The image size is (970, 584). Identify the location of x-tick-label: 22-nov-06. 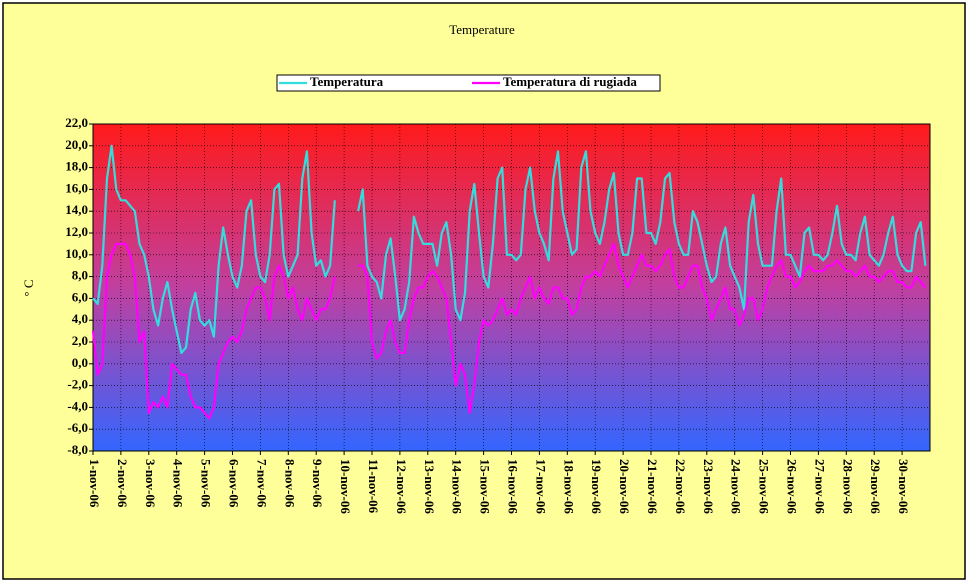
(680, 486).